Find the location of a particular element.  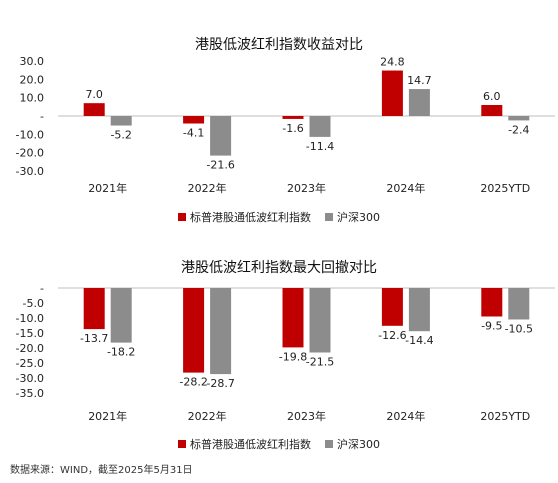

data-label: -21.6 is located at coordinates (220, 165).